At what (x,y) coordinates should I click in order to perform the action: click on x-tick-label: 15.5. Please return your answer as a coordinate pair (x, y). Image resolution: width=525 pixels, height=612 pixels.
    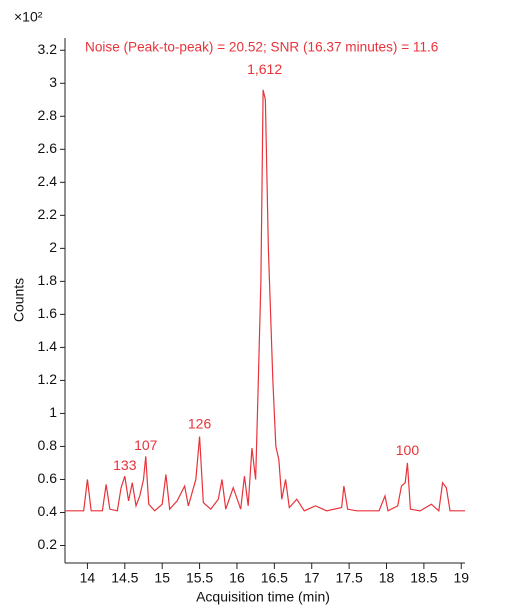
    Looking at the image, I should click on (199, 578).